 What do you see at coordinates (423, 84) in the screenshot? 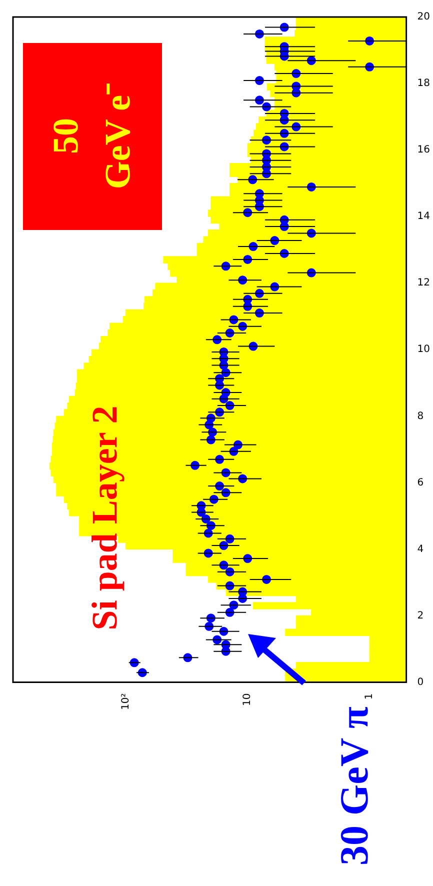
I see `y-tick-label: 18` at bounding box center [423, 84].